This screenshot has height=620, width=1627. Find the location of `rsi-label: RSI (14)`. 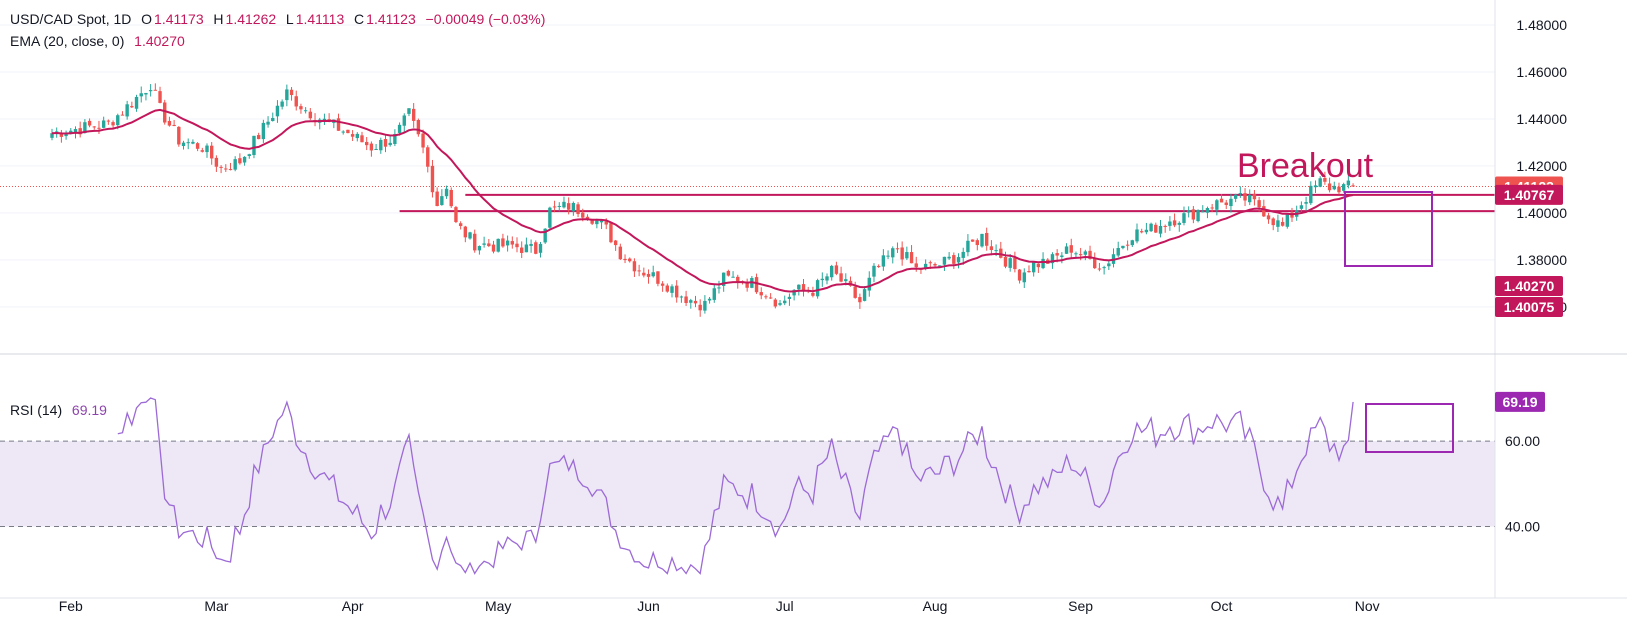

rsi-label: RSI (14) is located at coordinates (36, 410).